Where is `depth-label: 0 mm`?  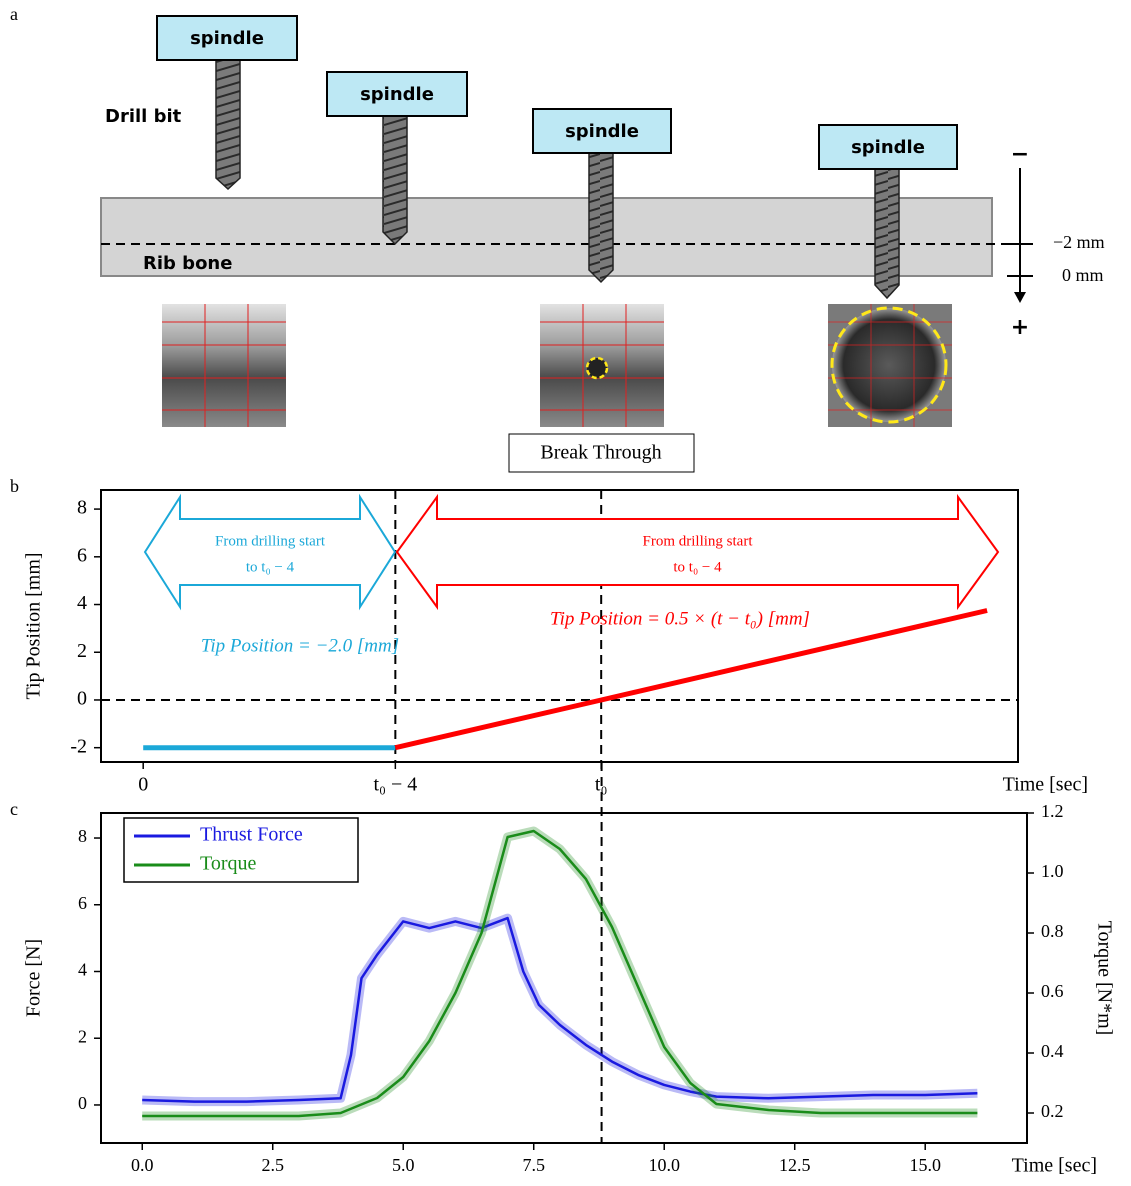
depth-label: 0 mm is located at coordinates (1083, 275).